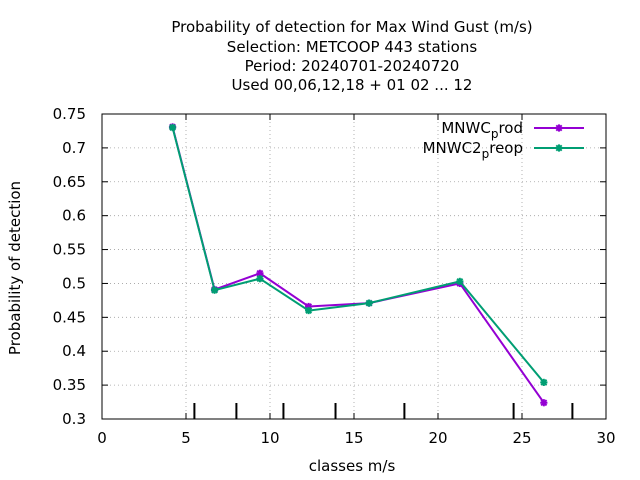  Describe the element at coordinates (69, 182) in the screenshot. I see `y-tick-label: 0.65` at that location.